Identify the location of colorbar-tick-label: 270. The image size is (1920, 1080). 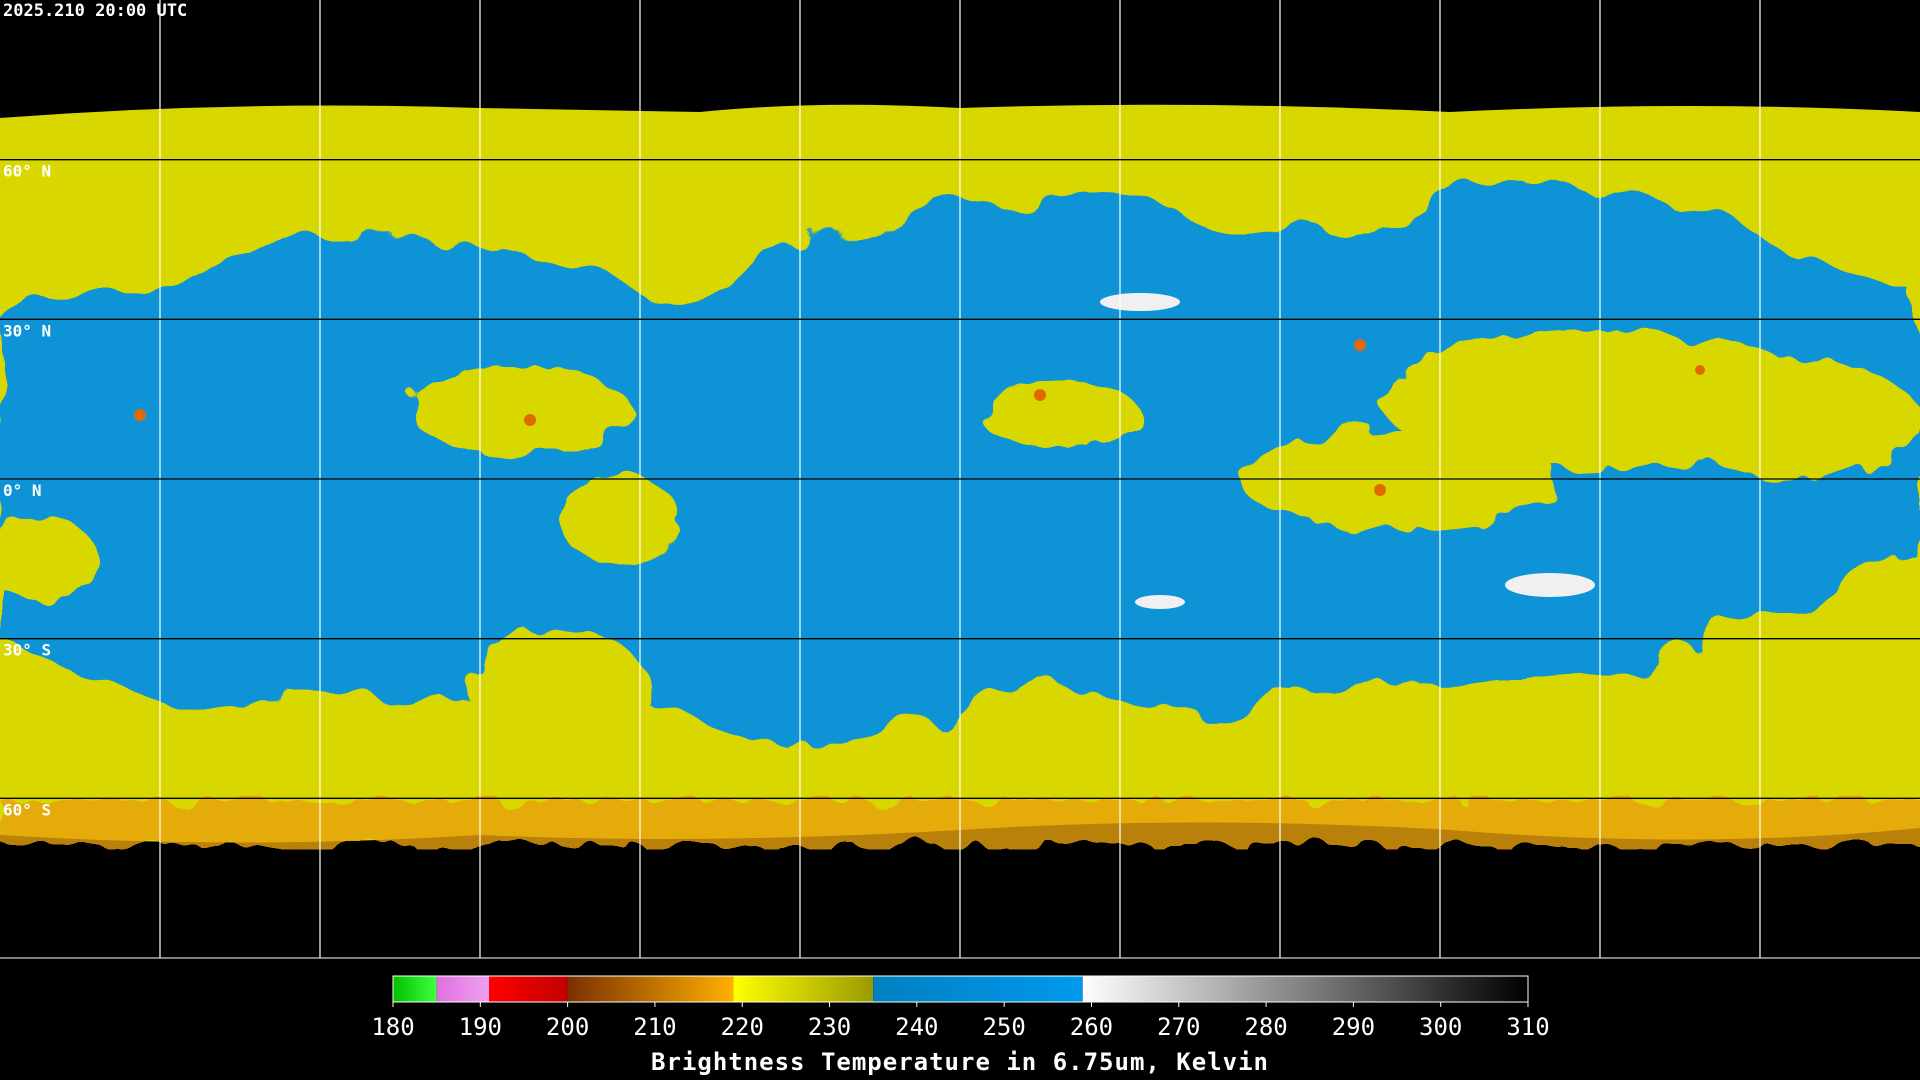
(1178, 1027).